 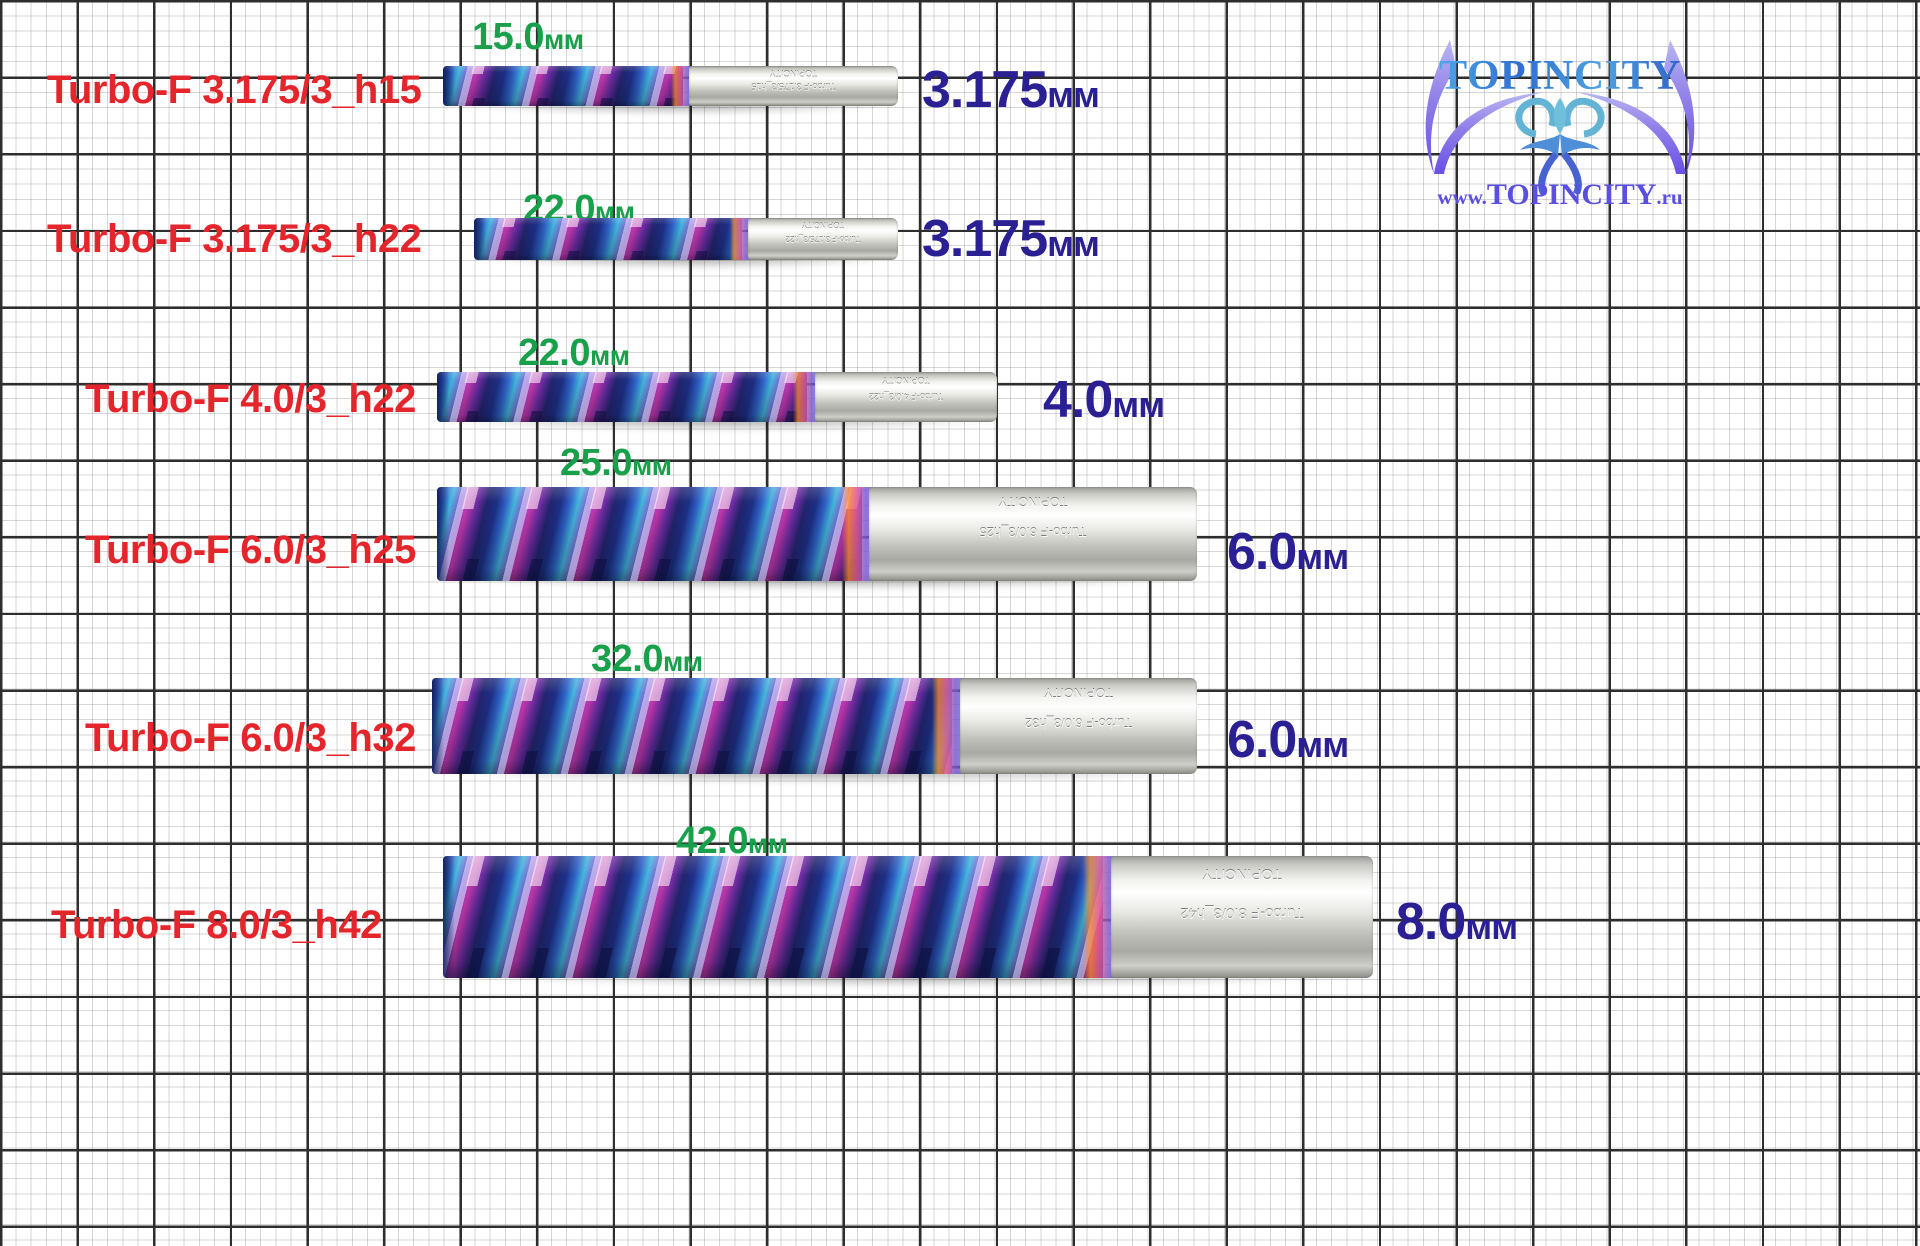 I want to click on endmill-row-6: TOPINCITY Turbo-F 8.0/3_h42, so click(x=910, y=921).